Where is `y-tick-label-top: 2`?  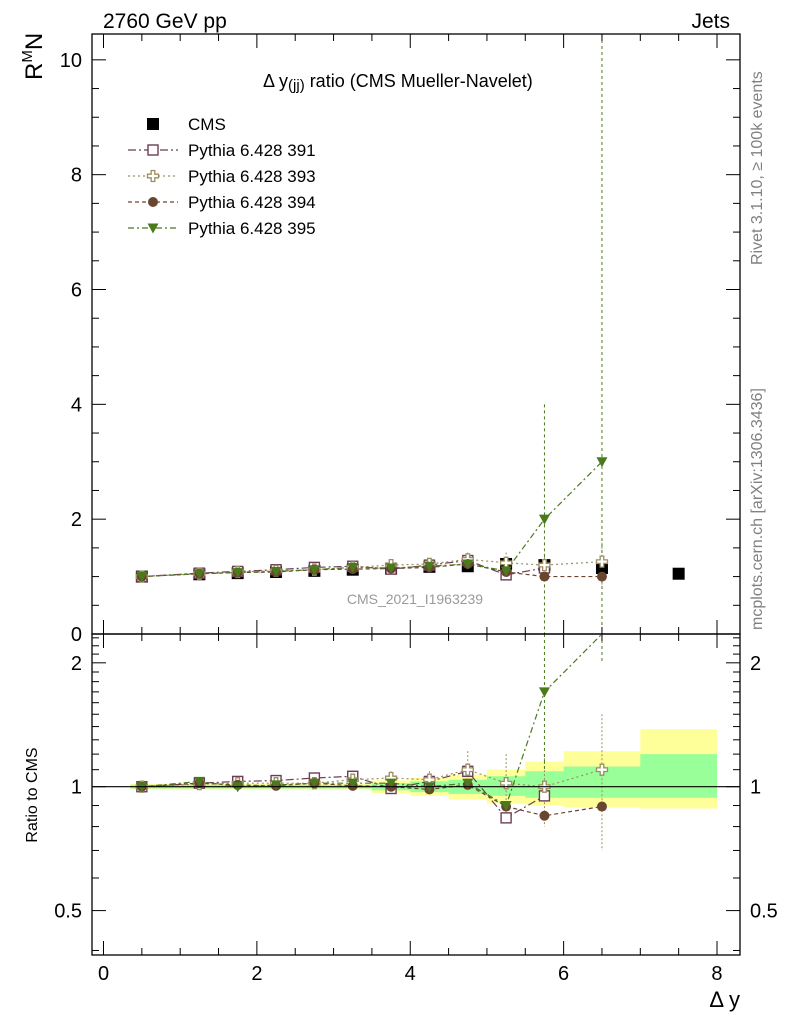 y-tick-label-top: 2 is located at coordinates (76, 520).